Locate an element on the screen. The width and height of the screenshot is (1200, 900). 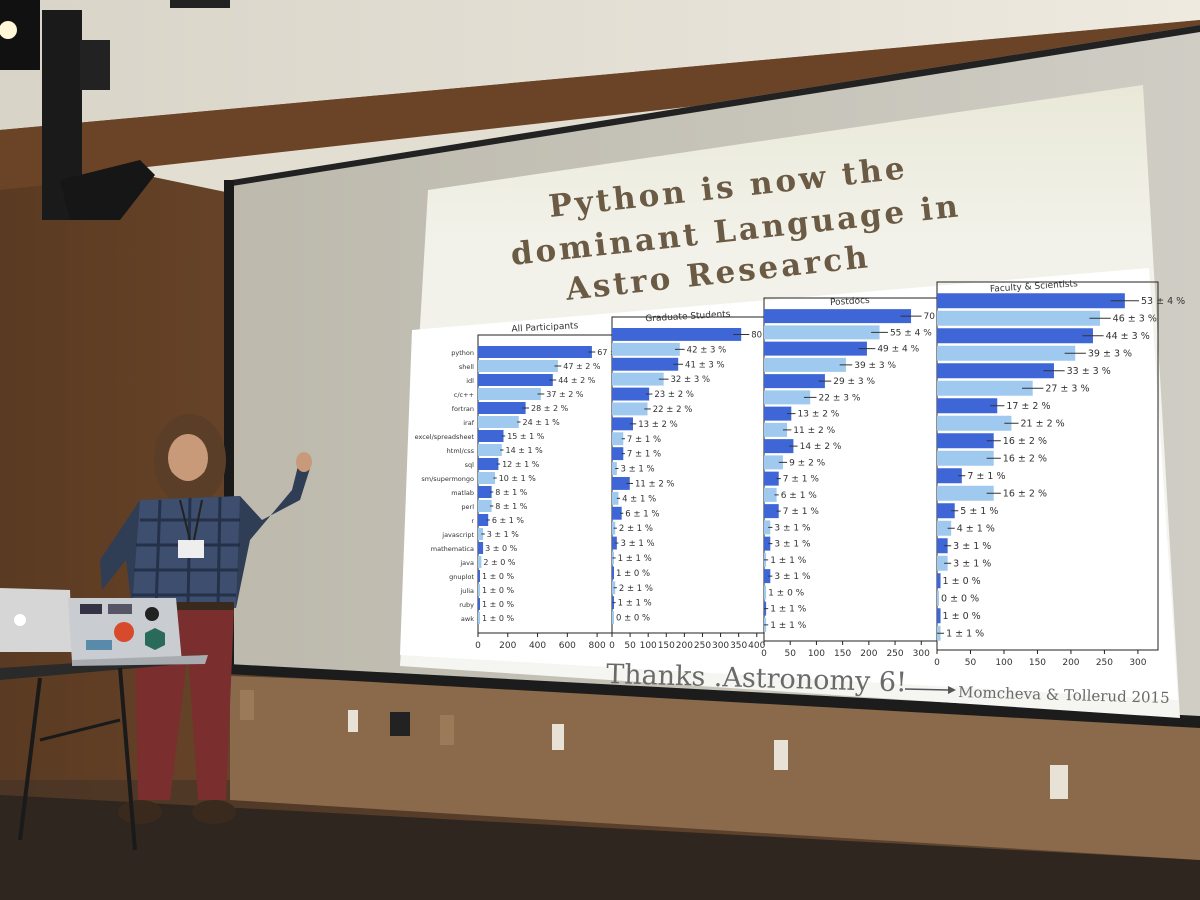
chart-data-label: 2 ± 0 % is located at coordinates (499, 562).